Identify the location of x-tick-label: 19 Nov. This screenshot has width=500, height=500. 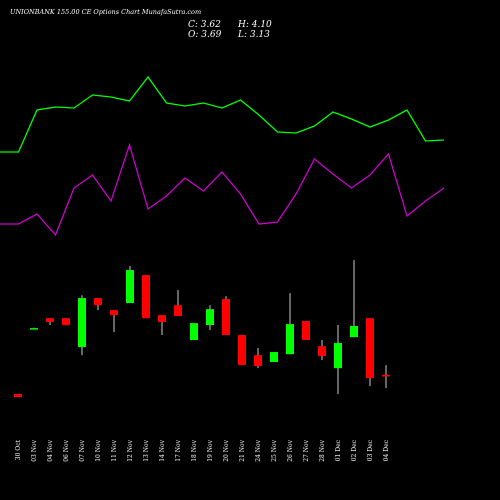
(210, 450).